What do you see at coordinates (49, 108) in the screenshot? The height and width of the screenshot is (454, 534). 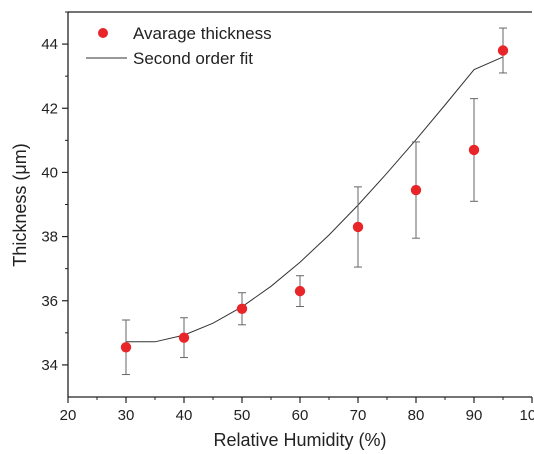 I see `y-tick-label: 42` at bounding box center [49, 108].